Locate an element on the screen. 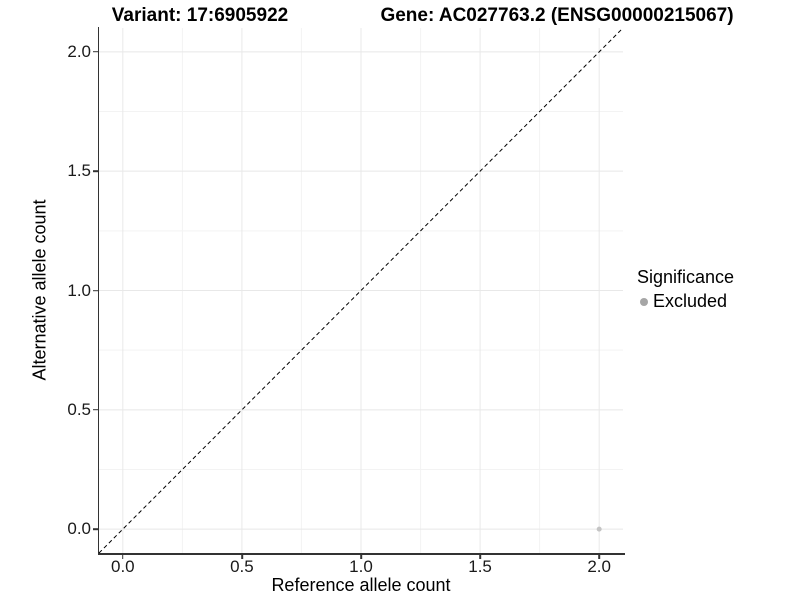 Image resolution: width=800 pixels, height=600 pixels. variant-title: Variant: 17:6905922 is located at coordinates (200, 15).